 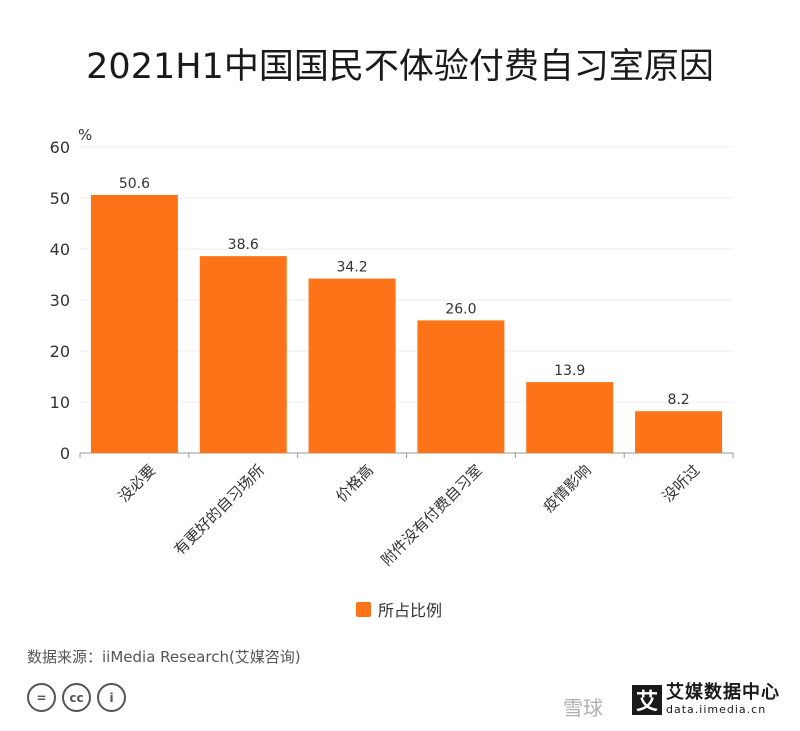 I want to click on brand-logo: 艾 艾媒数据中心 data.iimedia.cn, so click(x=706, y=699).